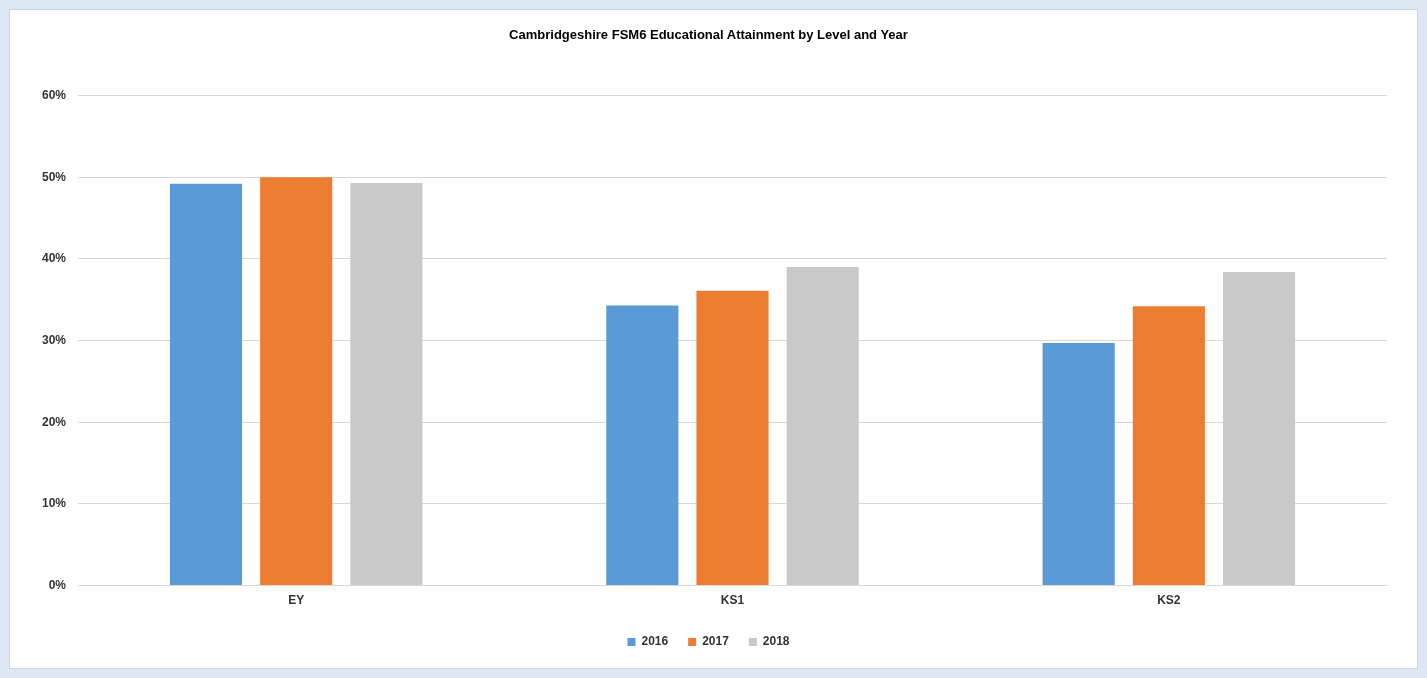 Image resolution: width=1427 pixels, height=678 pixels. I want to click on y-tick-label: 10%, so click(54, 503).